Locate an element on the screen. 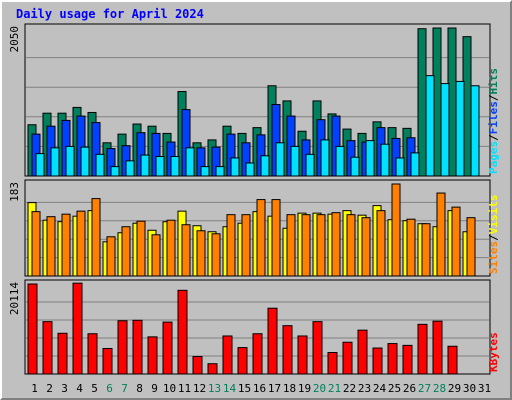 The width and height of the screenshot is (512, 400). x-tick-label: 28 is located at coordinates (439, 388).